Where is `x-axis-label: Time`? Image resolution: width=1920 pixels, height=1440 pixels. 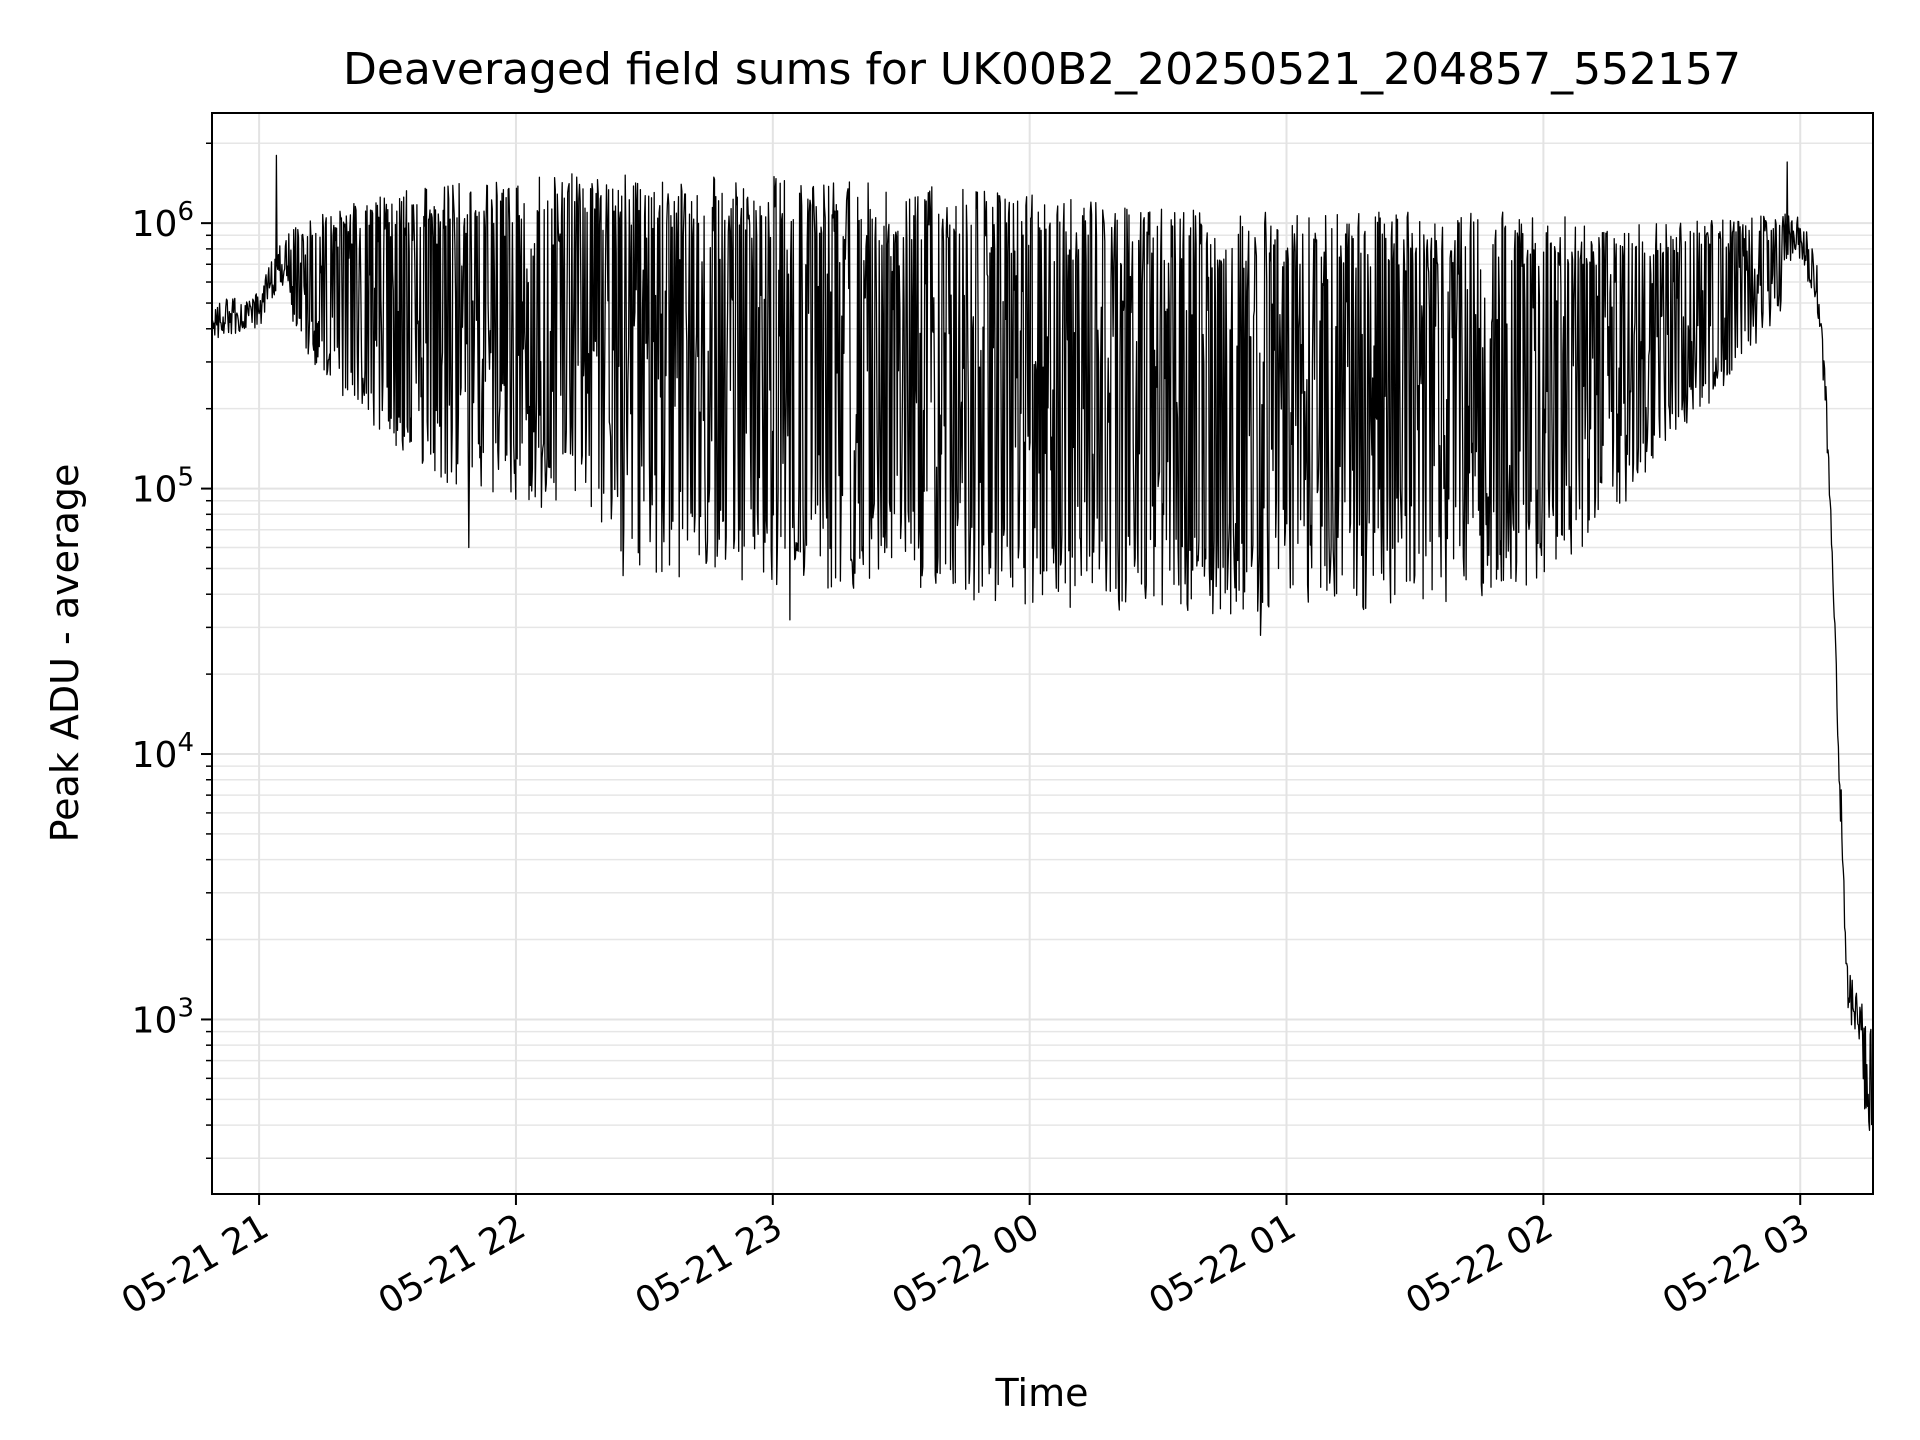 x-axis-label: Time is located at coordinates (1042, 1393).